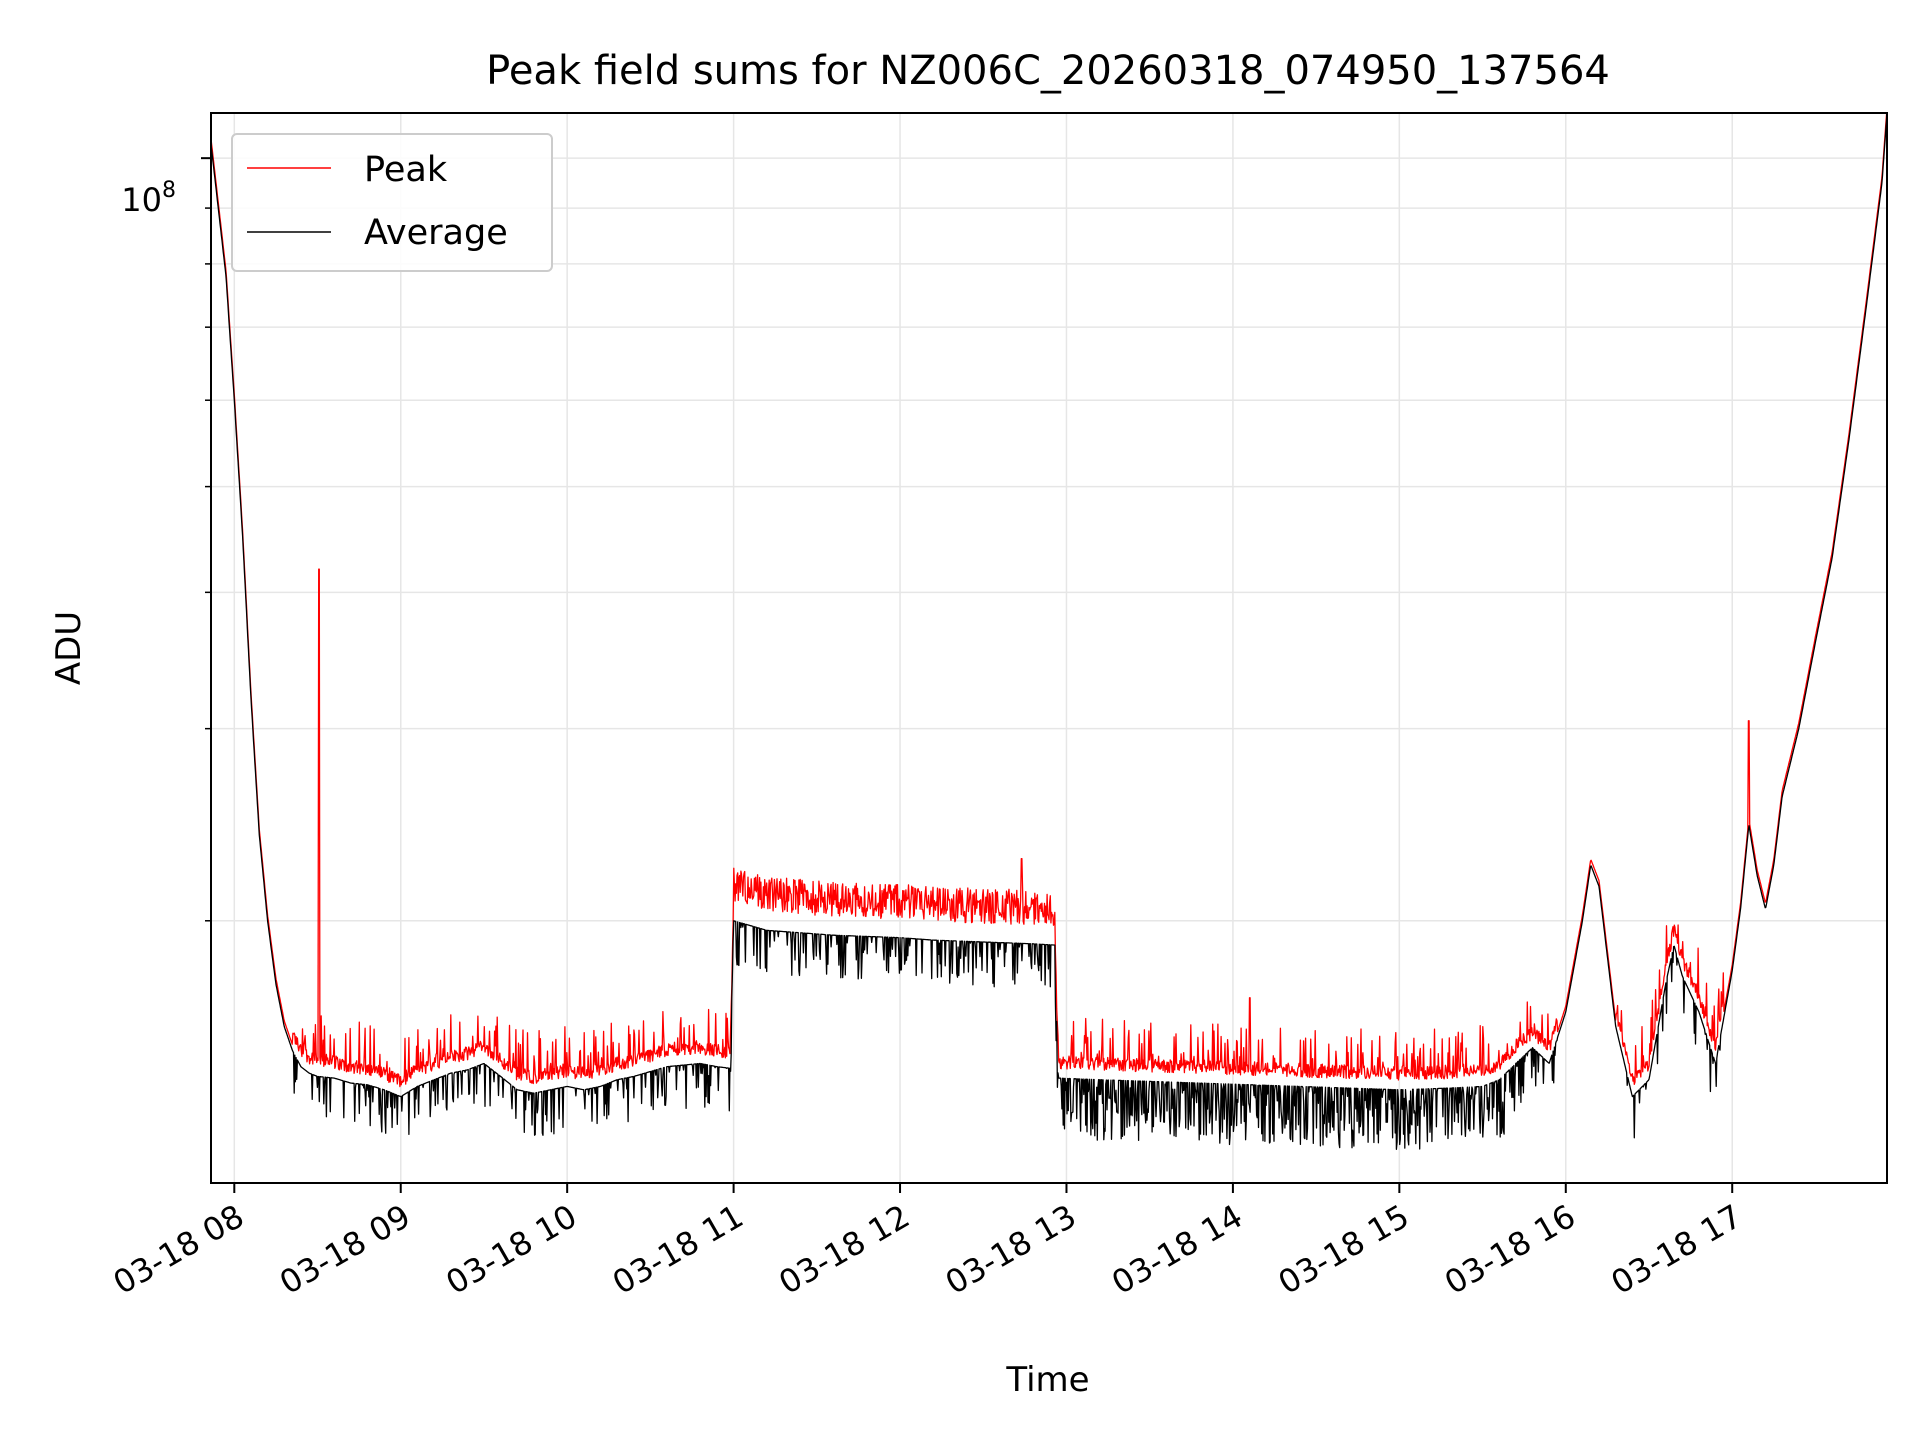 The height and width of the screenshot is (1440, 1920). Describe the element at coordinates (1677, 1249) in the screenshot. I see `x-tick-label: 03-18 17` at that location.